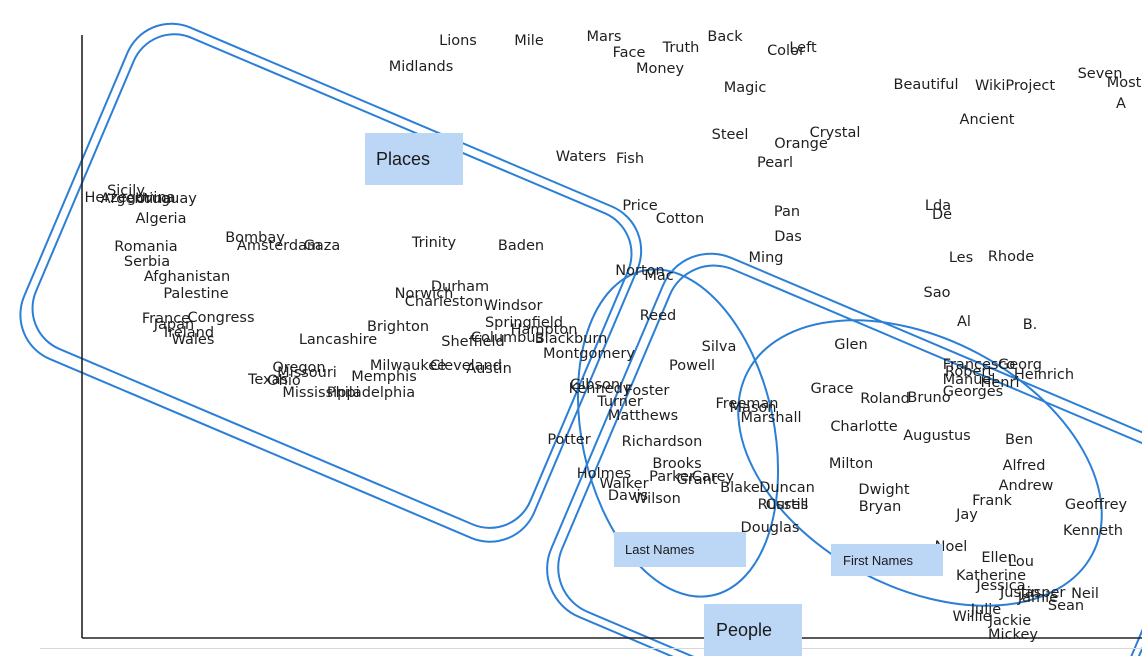 This screenshot has width=1142, height=656. What do you see at coordinates (434, 243) in the screenshot?
I see `word-trinity: Trinity` at bounding box center [434, 243].